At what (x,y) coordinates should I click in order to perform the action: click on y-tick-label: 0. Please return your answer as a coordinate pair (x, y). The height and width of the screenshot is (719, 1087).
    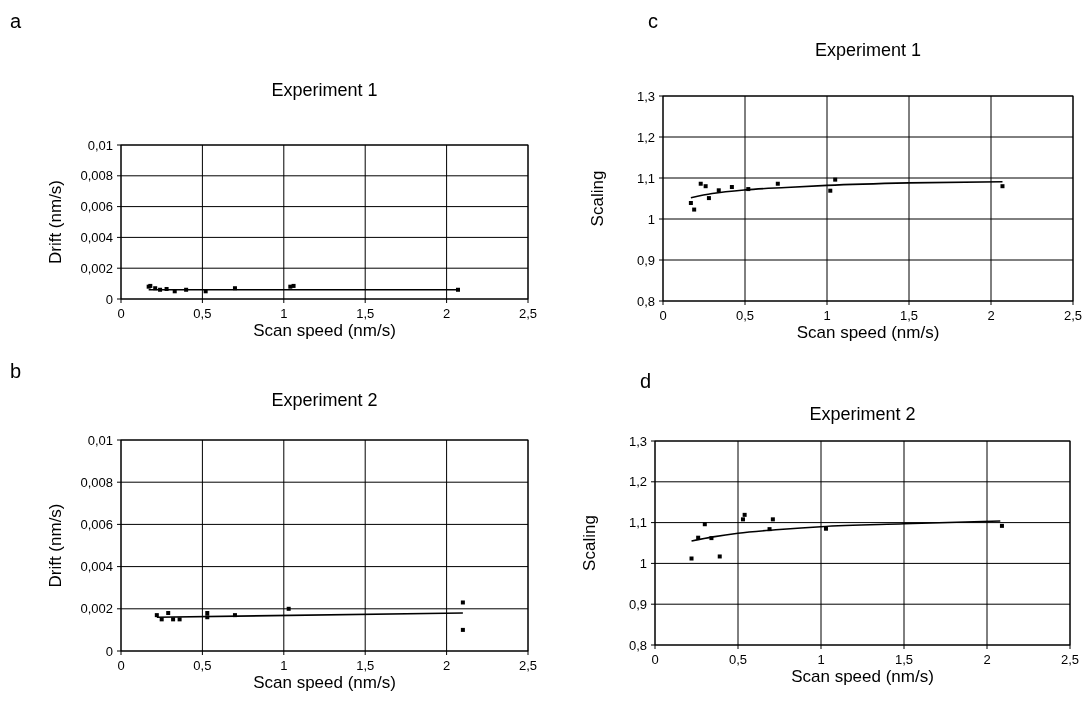
    Looking at the image, I should click on (109, 299).